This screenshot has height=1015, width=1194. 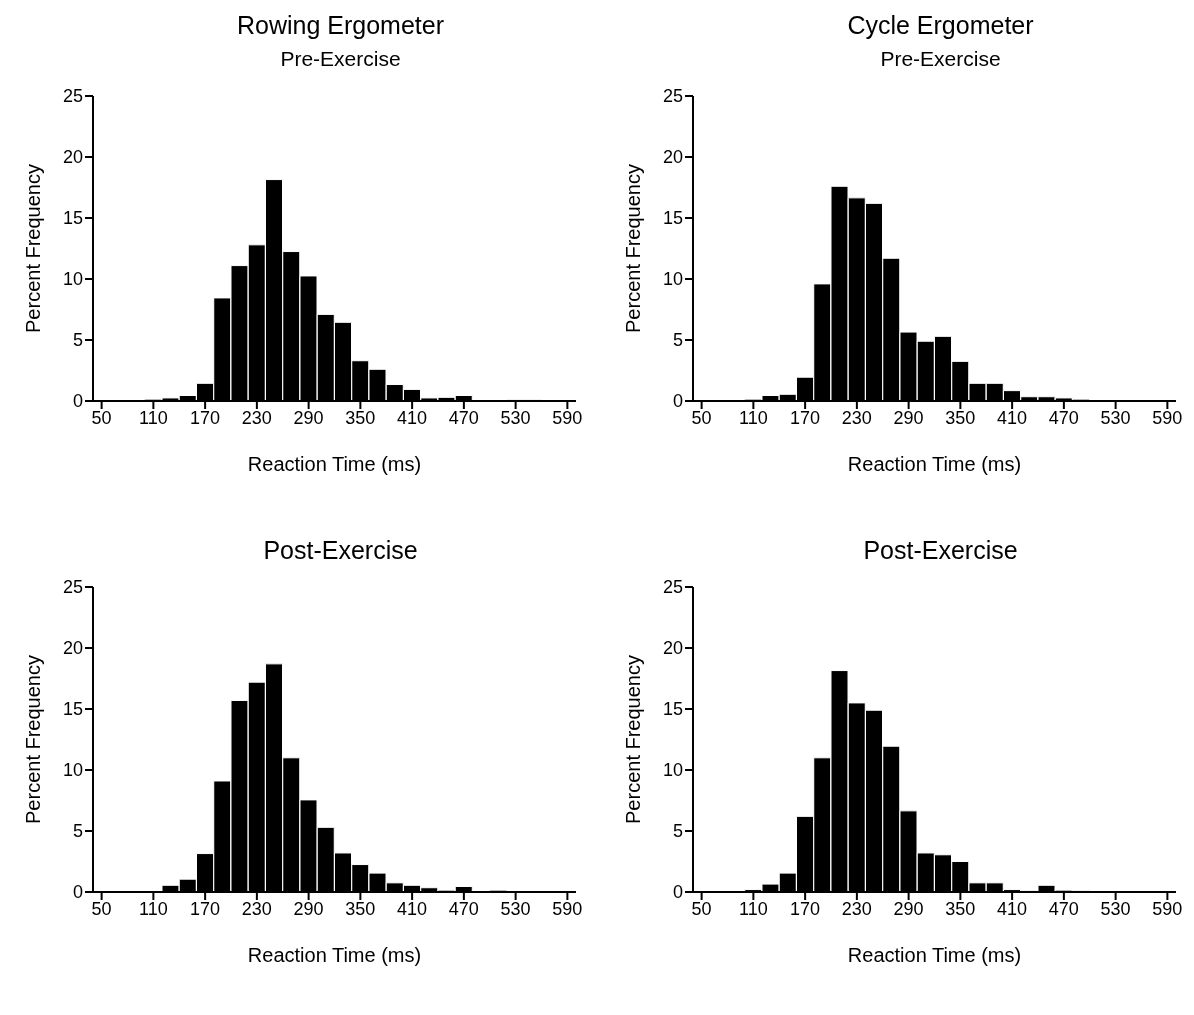 I want to click on chart-title: Cycle Ergometer, so click(x=940, y=25).